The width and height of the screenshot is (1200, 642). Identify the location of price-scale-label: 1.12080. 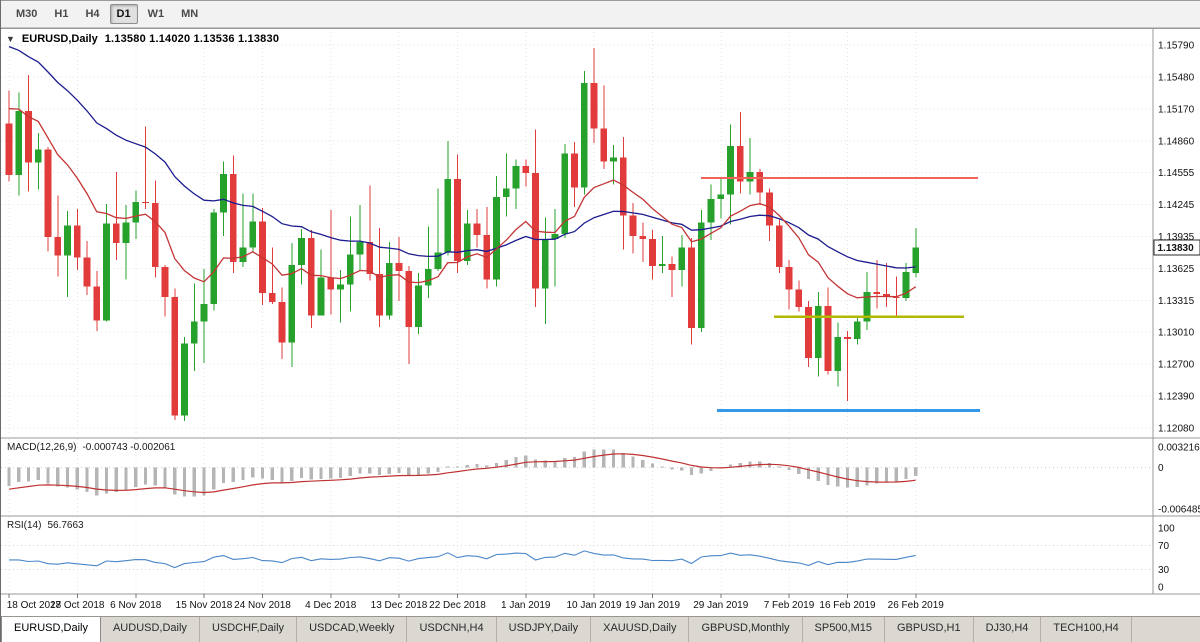
(1176, 429).